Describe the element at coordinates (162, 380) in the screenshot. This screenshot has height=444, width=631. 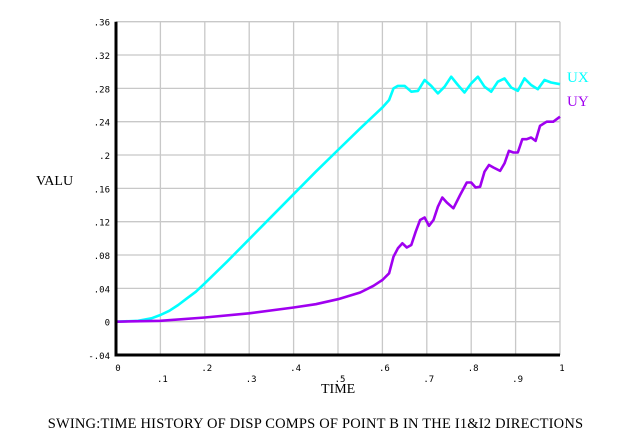
I see `x-tick-label: .1` at that location.